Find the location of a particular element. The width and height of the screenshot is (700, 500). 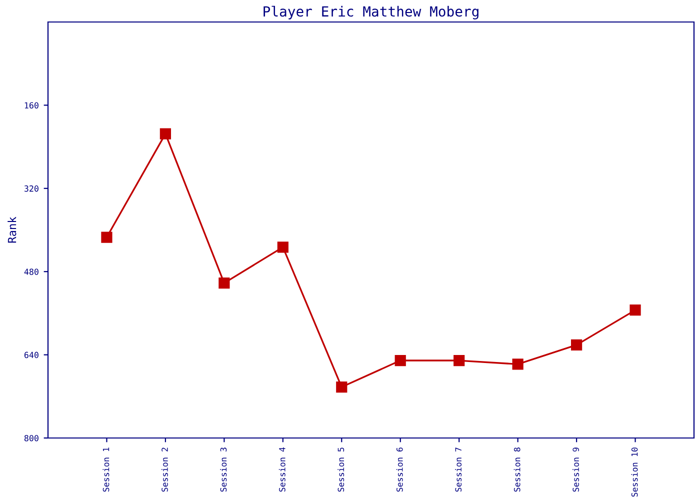

x-tick-label: Session 9 is located at coordinates (575, 470).